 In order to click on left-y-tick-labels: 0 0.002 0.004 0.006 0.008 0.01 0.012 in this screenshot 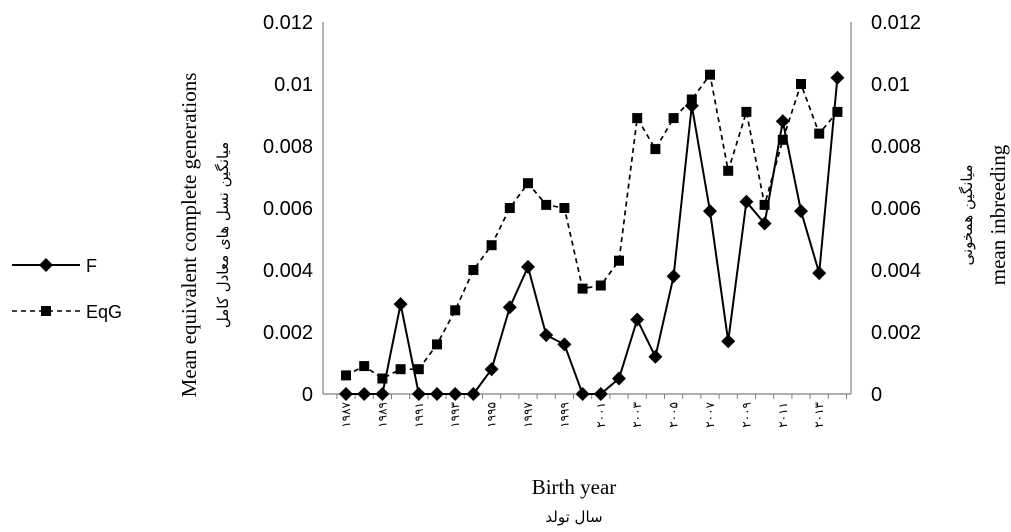, I will do `click(288, 209)`.